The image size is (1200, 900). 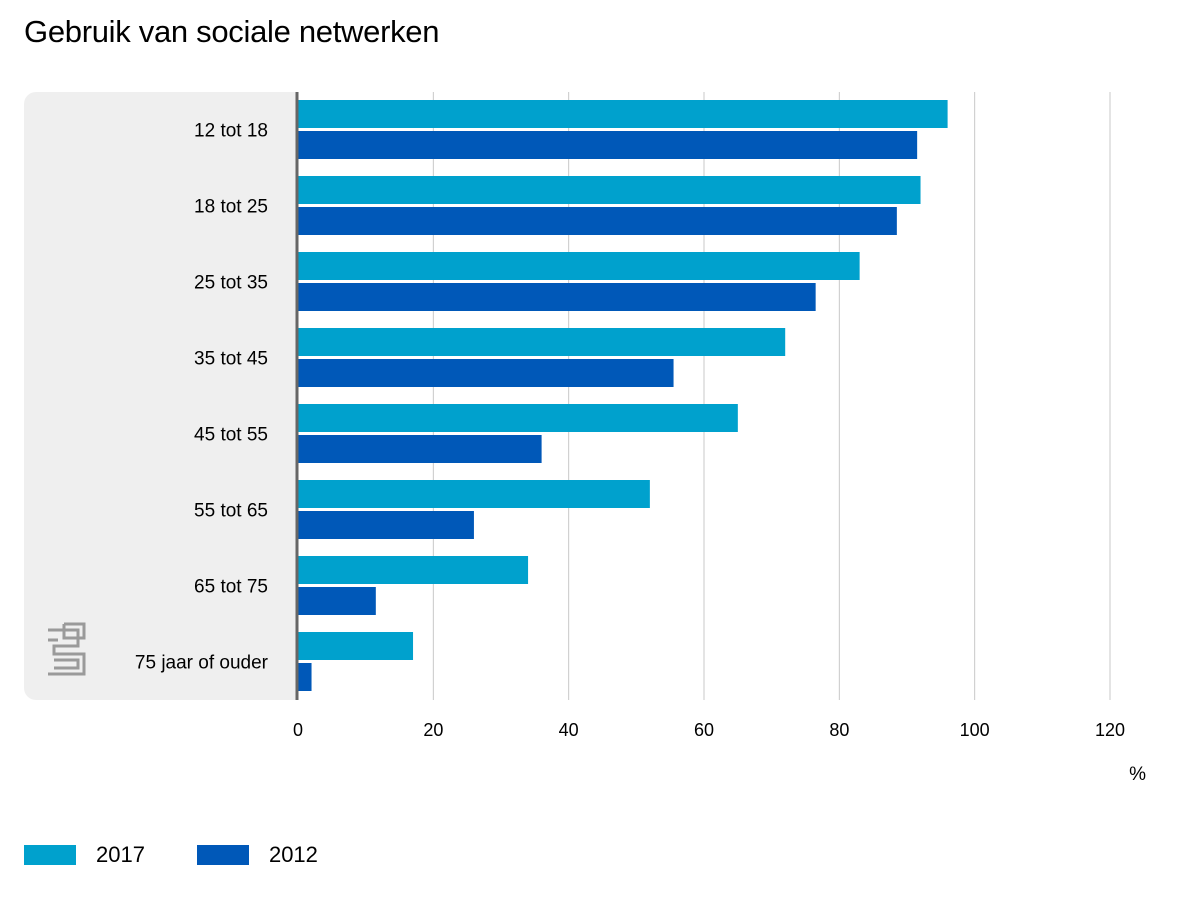 What do you see at coordinates (202, 663) in the screenshot?
I see `category-label-75-jaar-of-ouder: 75 jaar of ouder` at bounding box center [202, 663].